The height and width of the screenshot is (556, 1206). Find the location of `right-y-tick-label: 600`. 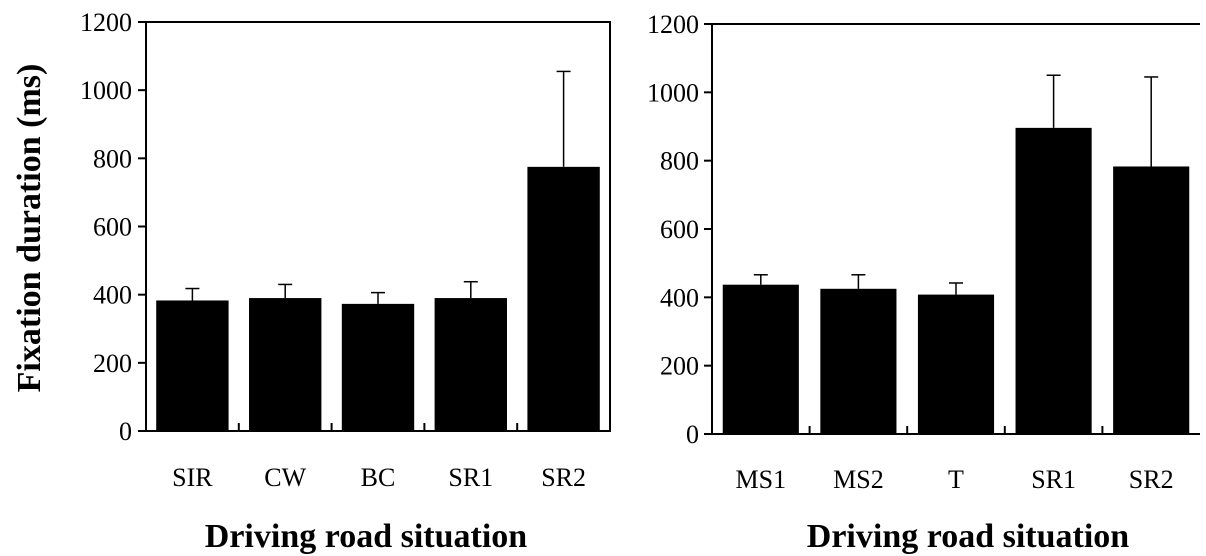

right-y-tick-label: 600 is located at coordinates (679, 229).